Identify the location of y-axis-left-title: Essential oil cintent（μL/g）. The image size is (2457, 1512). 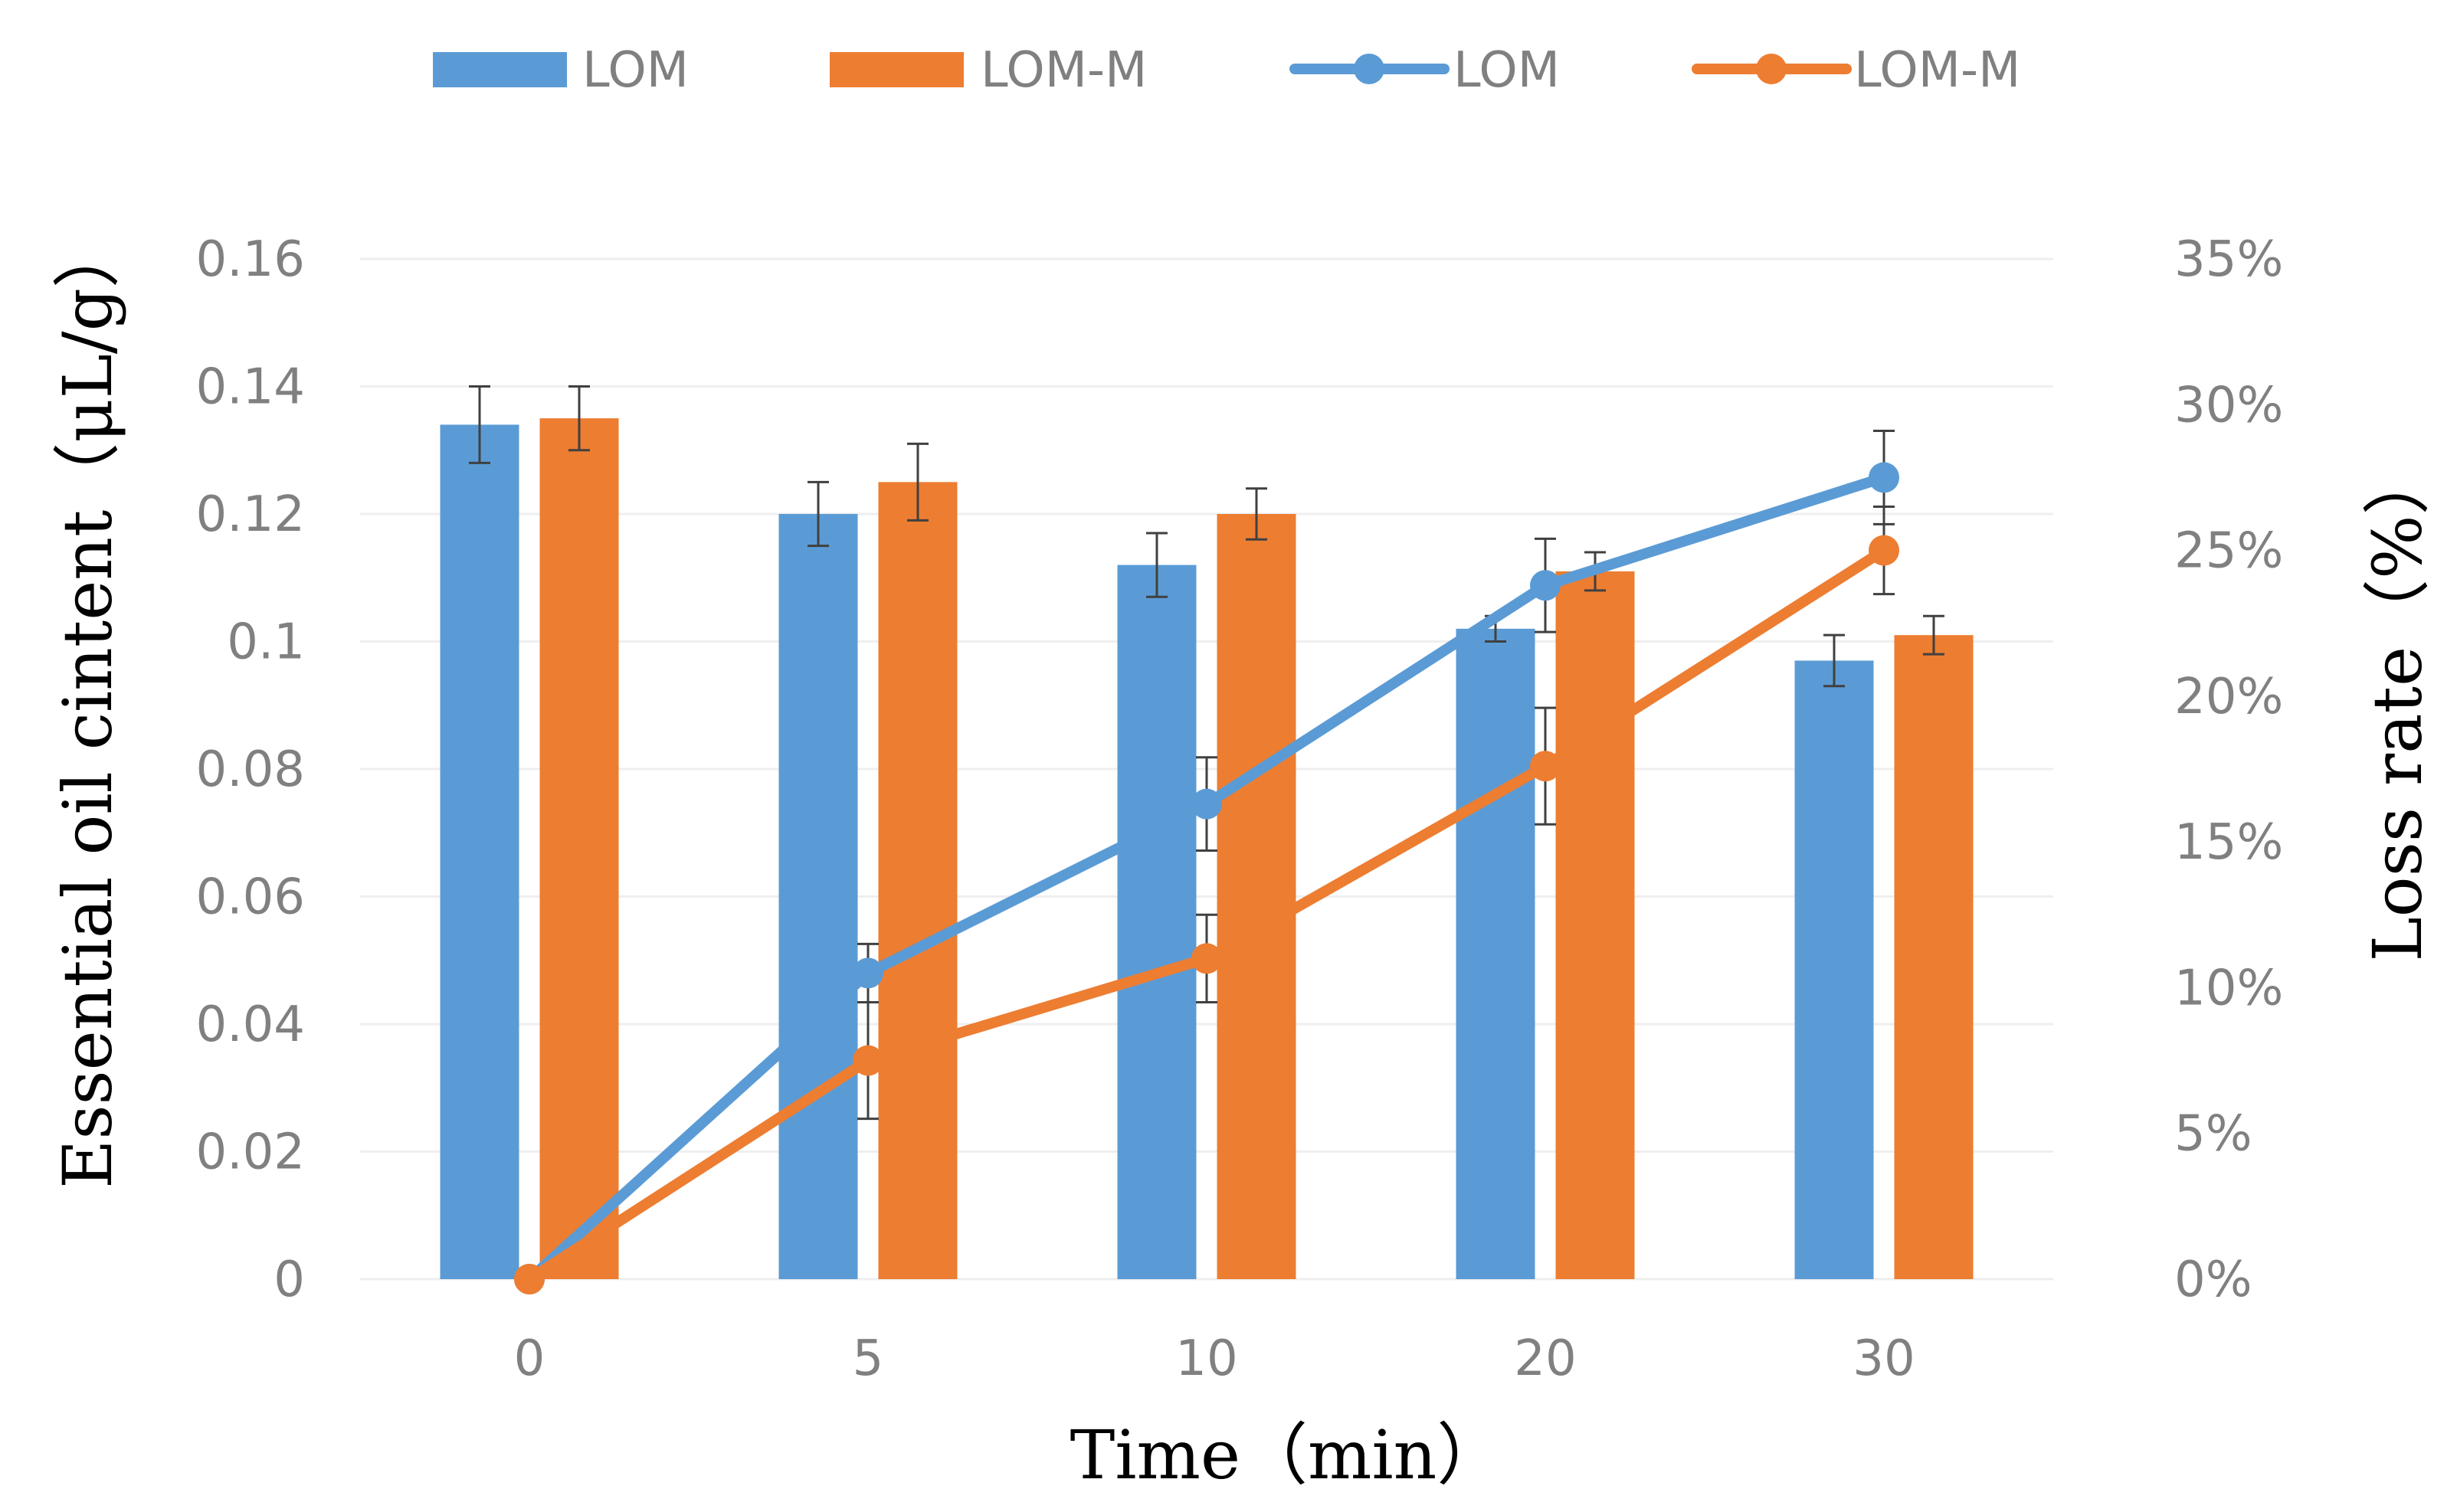
(88, 705).